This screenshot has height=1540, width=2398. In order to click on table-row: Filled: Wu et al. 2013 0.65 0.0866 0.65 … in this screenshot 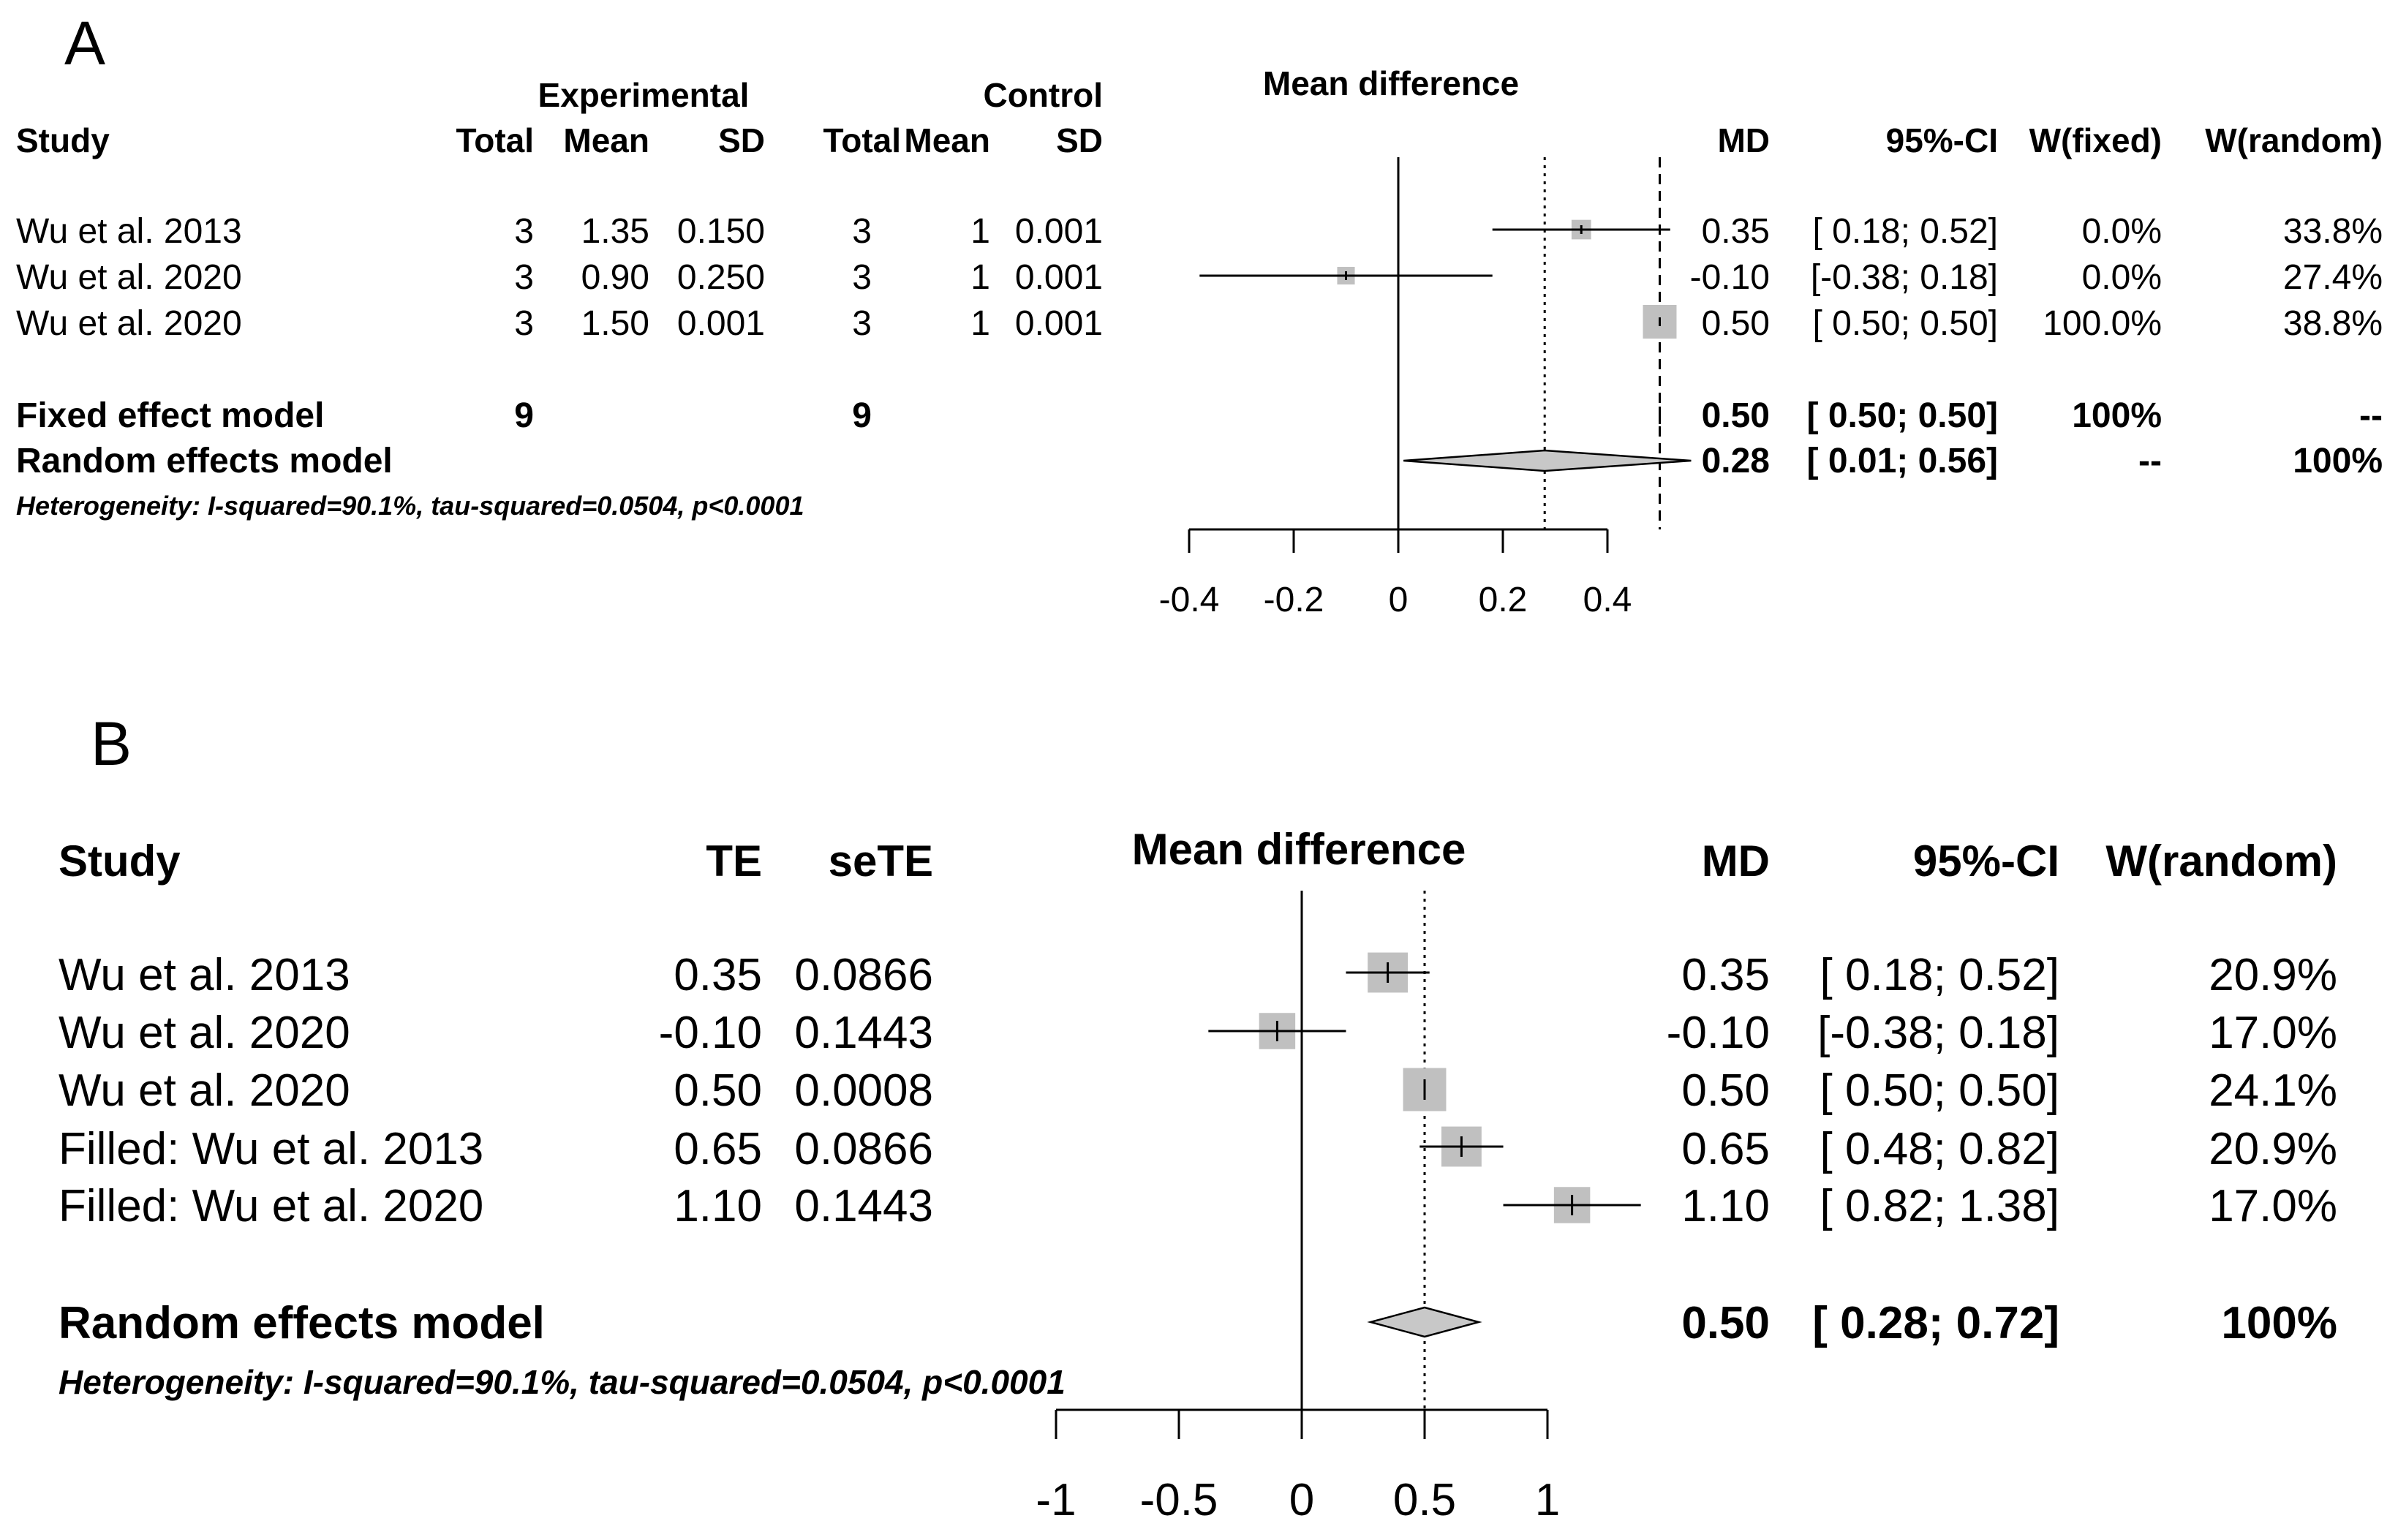, I will do `click(1198, 1149)`.